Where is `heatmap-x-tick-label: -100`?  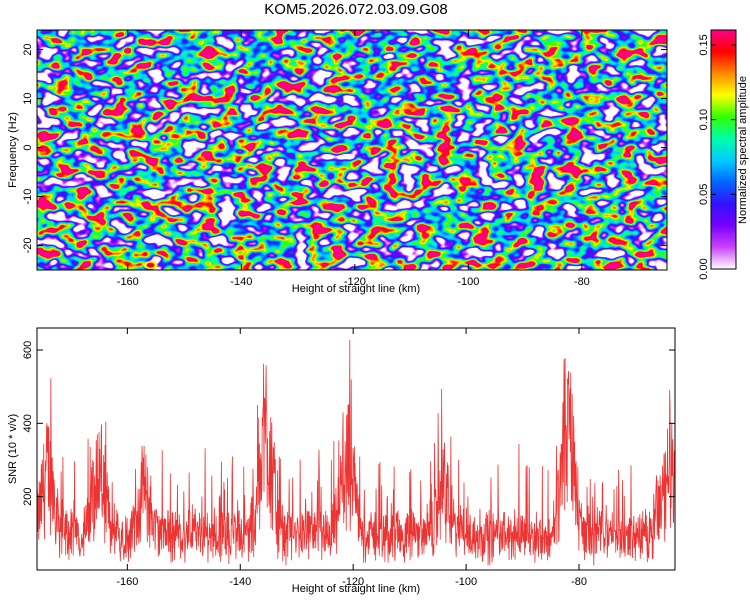
heatmap-x-tick-label: -100 is located at coordinates (468, 282).